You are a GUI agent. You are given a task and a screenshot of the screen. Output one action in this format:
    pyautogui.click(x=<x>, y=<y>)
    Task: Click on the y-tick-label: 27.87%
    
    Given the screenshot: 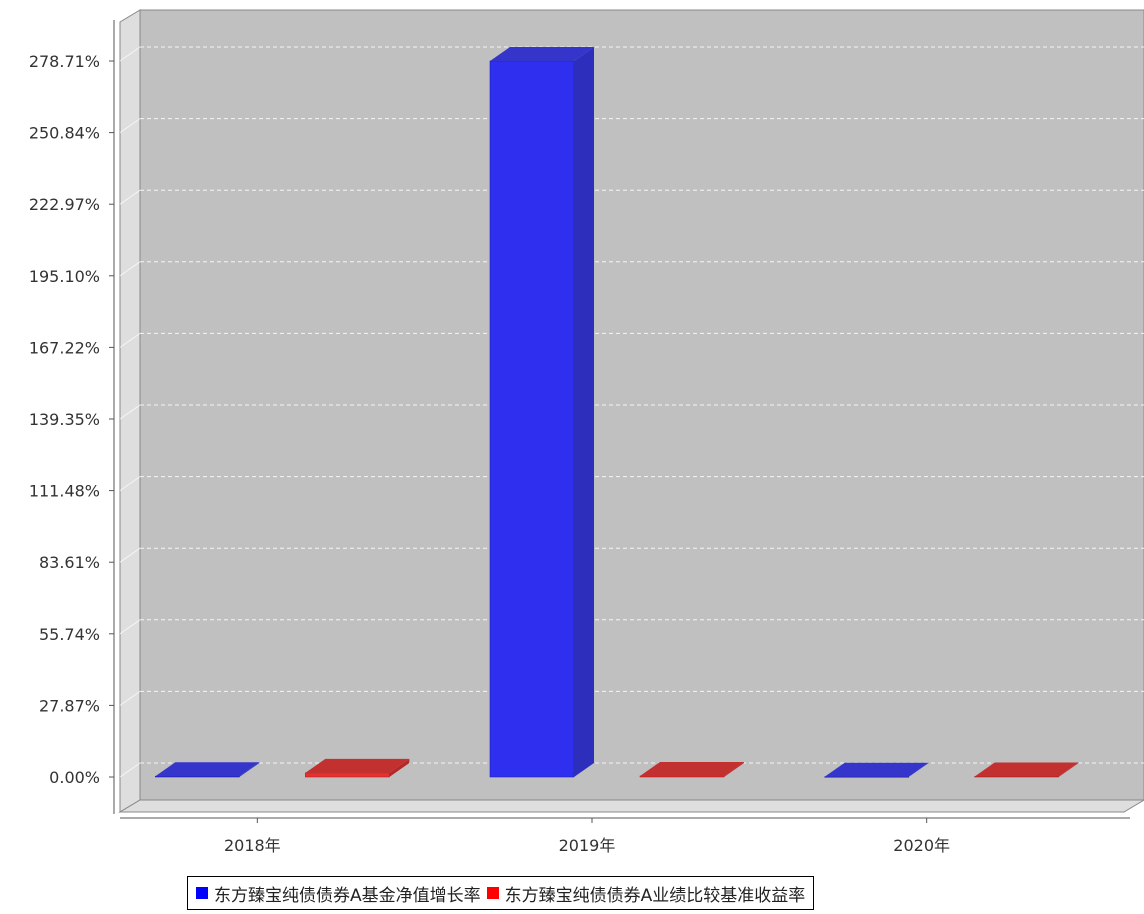 What is the action you would take?
    pyautogui.click(x=69, y=705)
    